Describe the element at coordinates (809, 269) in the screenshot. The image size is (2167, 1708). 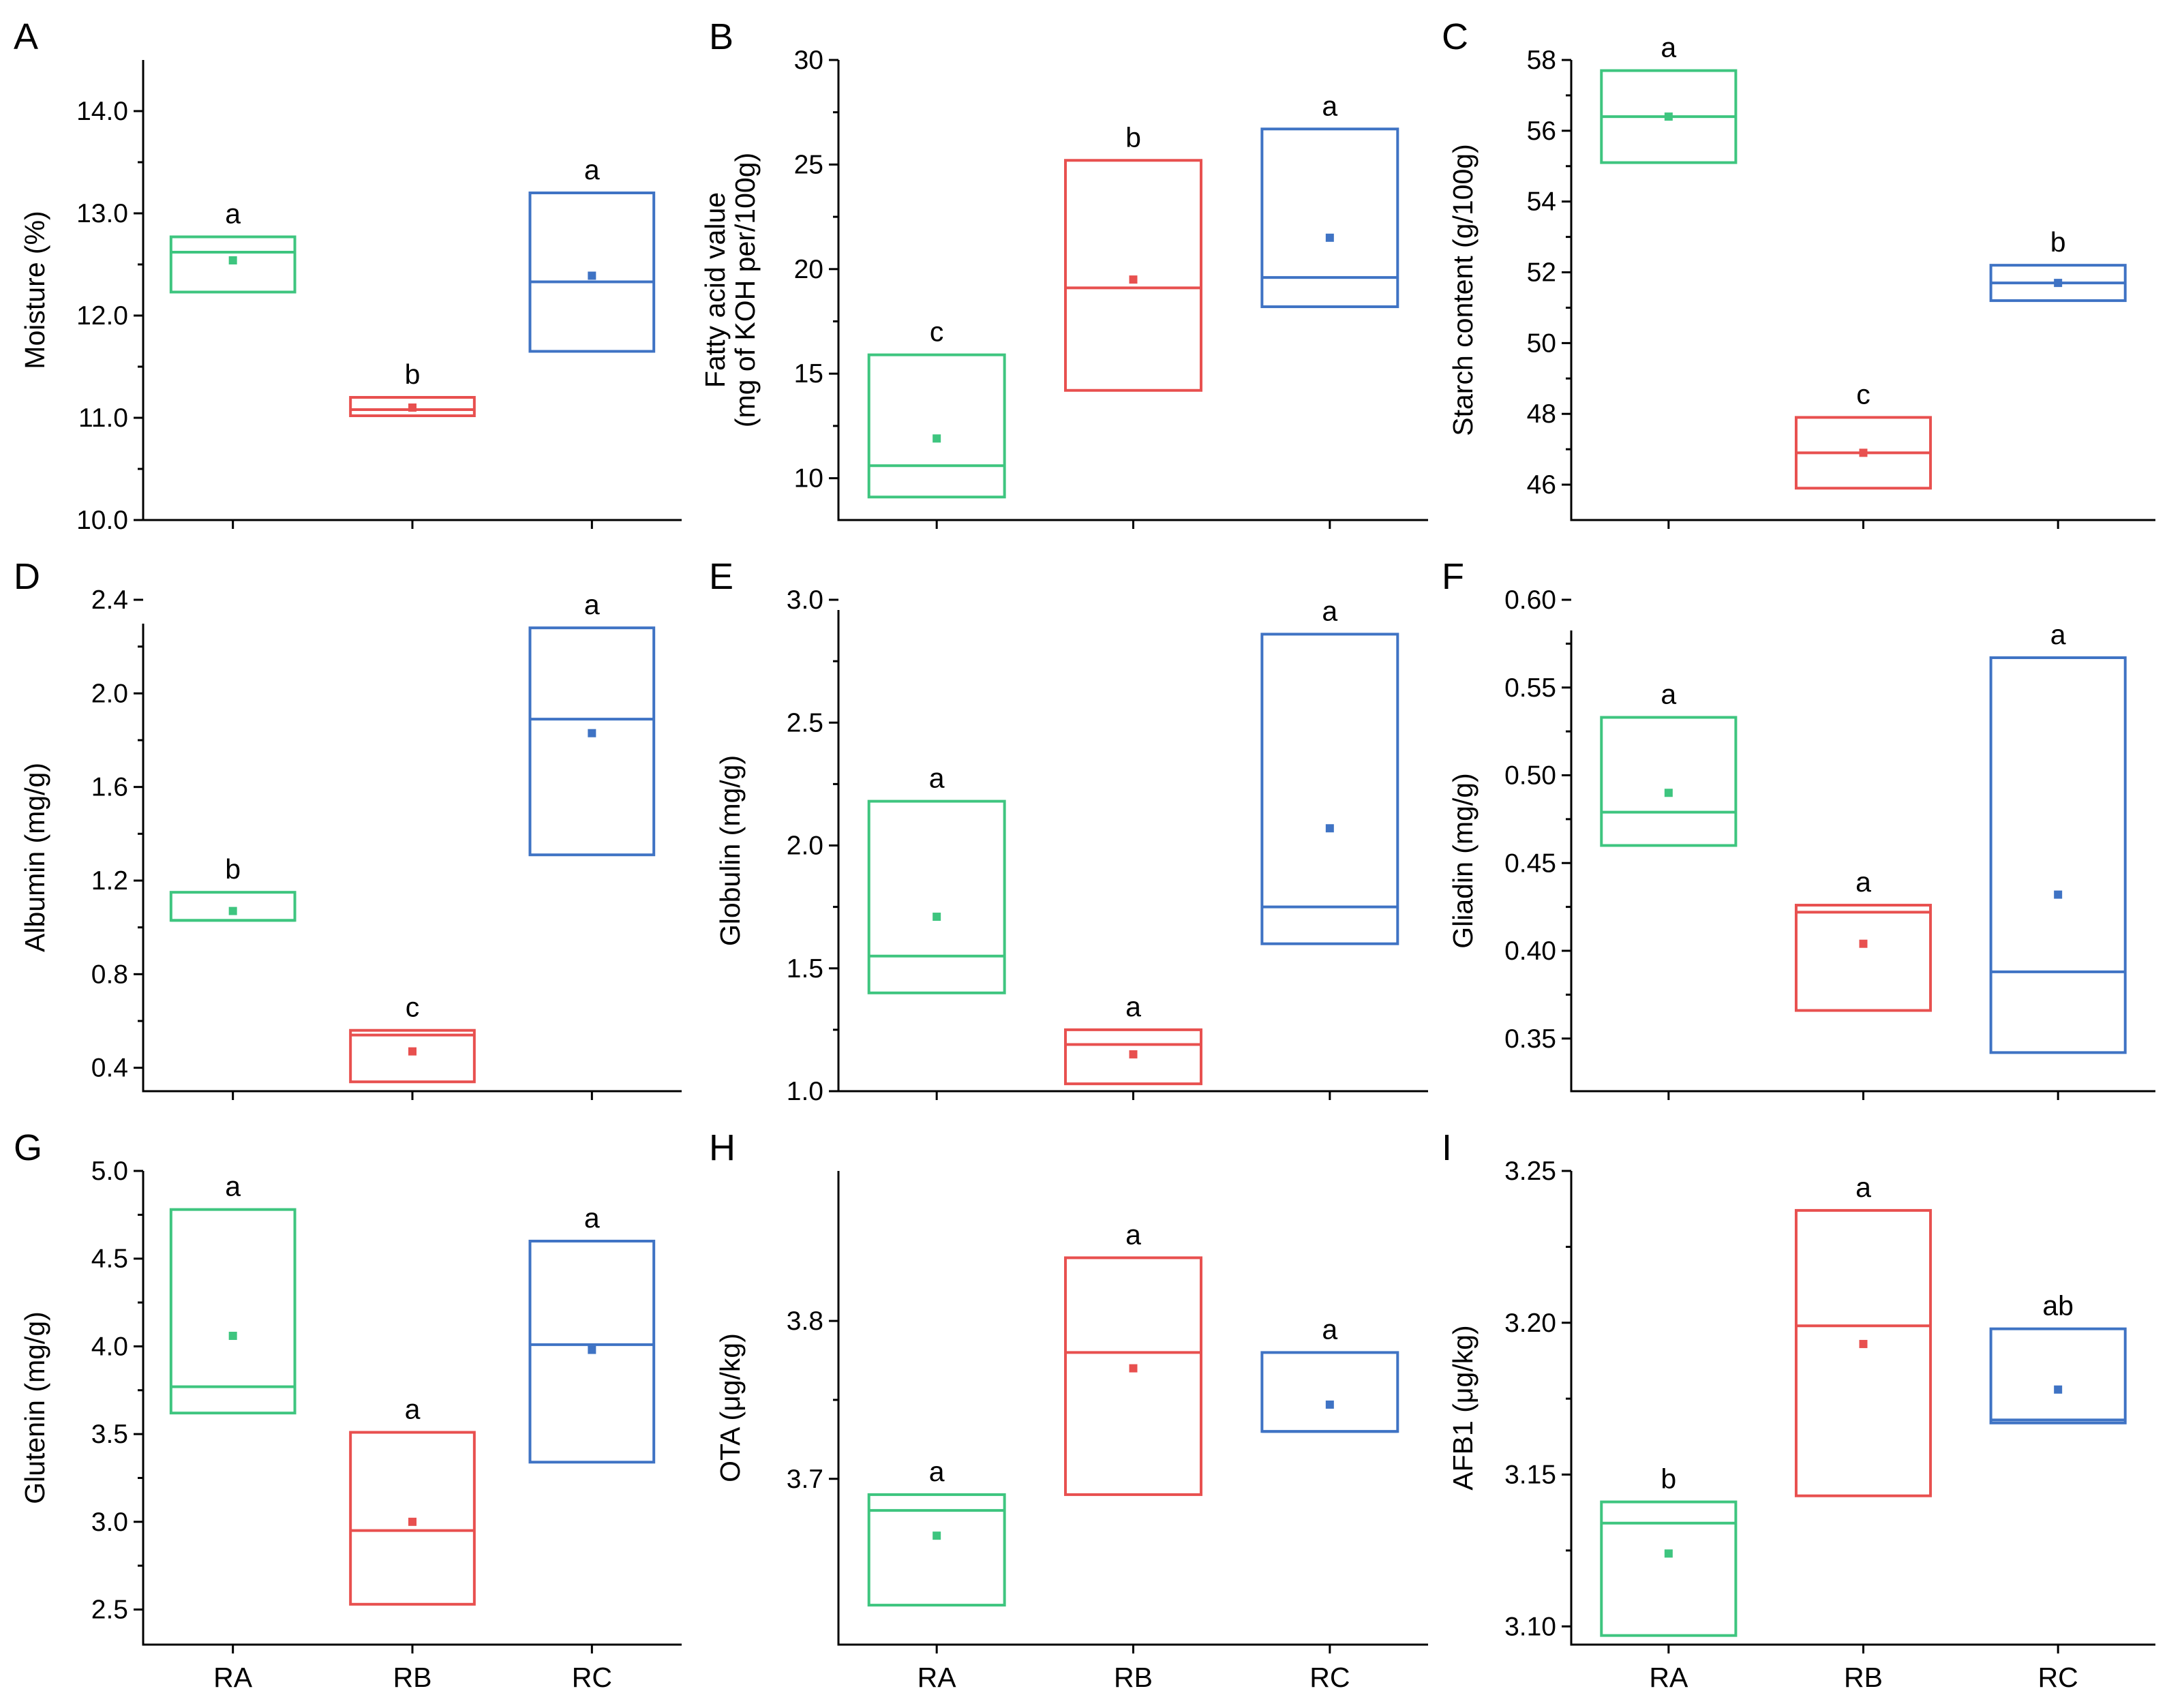
I see `y-tick-label: 20` at that location.